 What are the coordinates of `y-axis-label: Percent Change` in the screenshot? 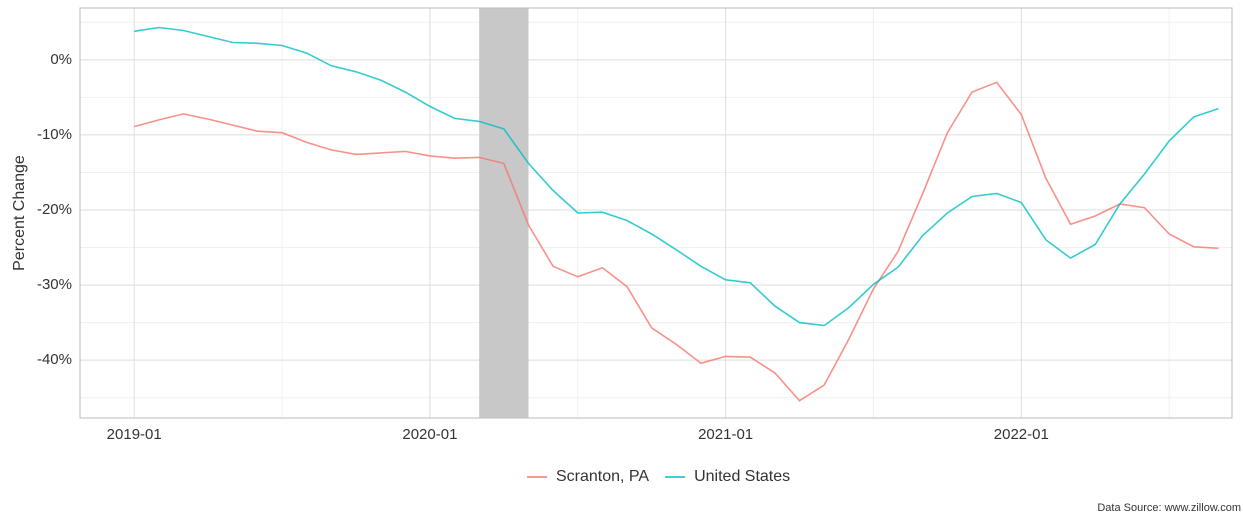 It's located at (19, 213).